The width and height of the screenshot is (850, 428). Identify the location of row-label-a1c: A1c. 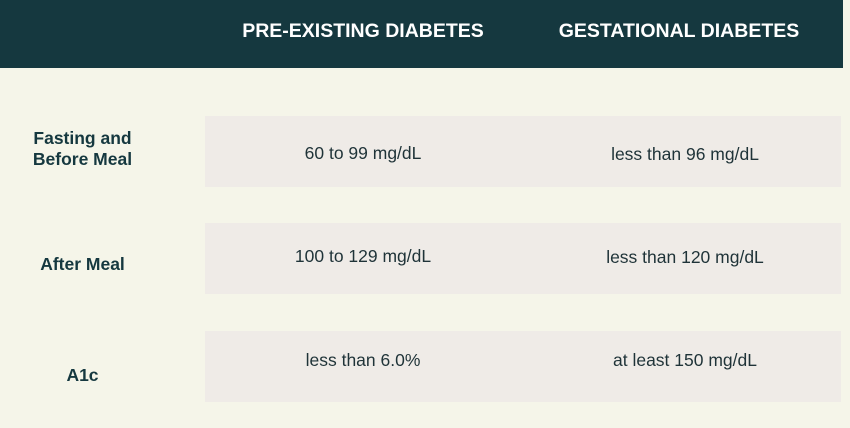
(82, 375).